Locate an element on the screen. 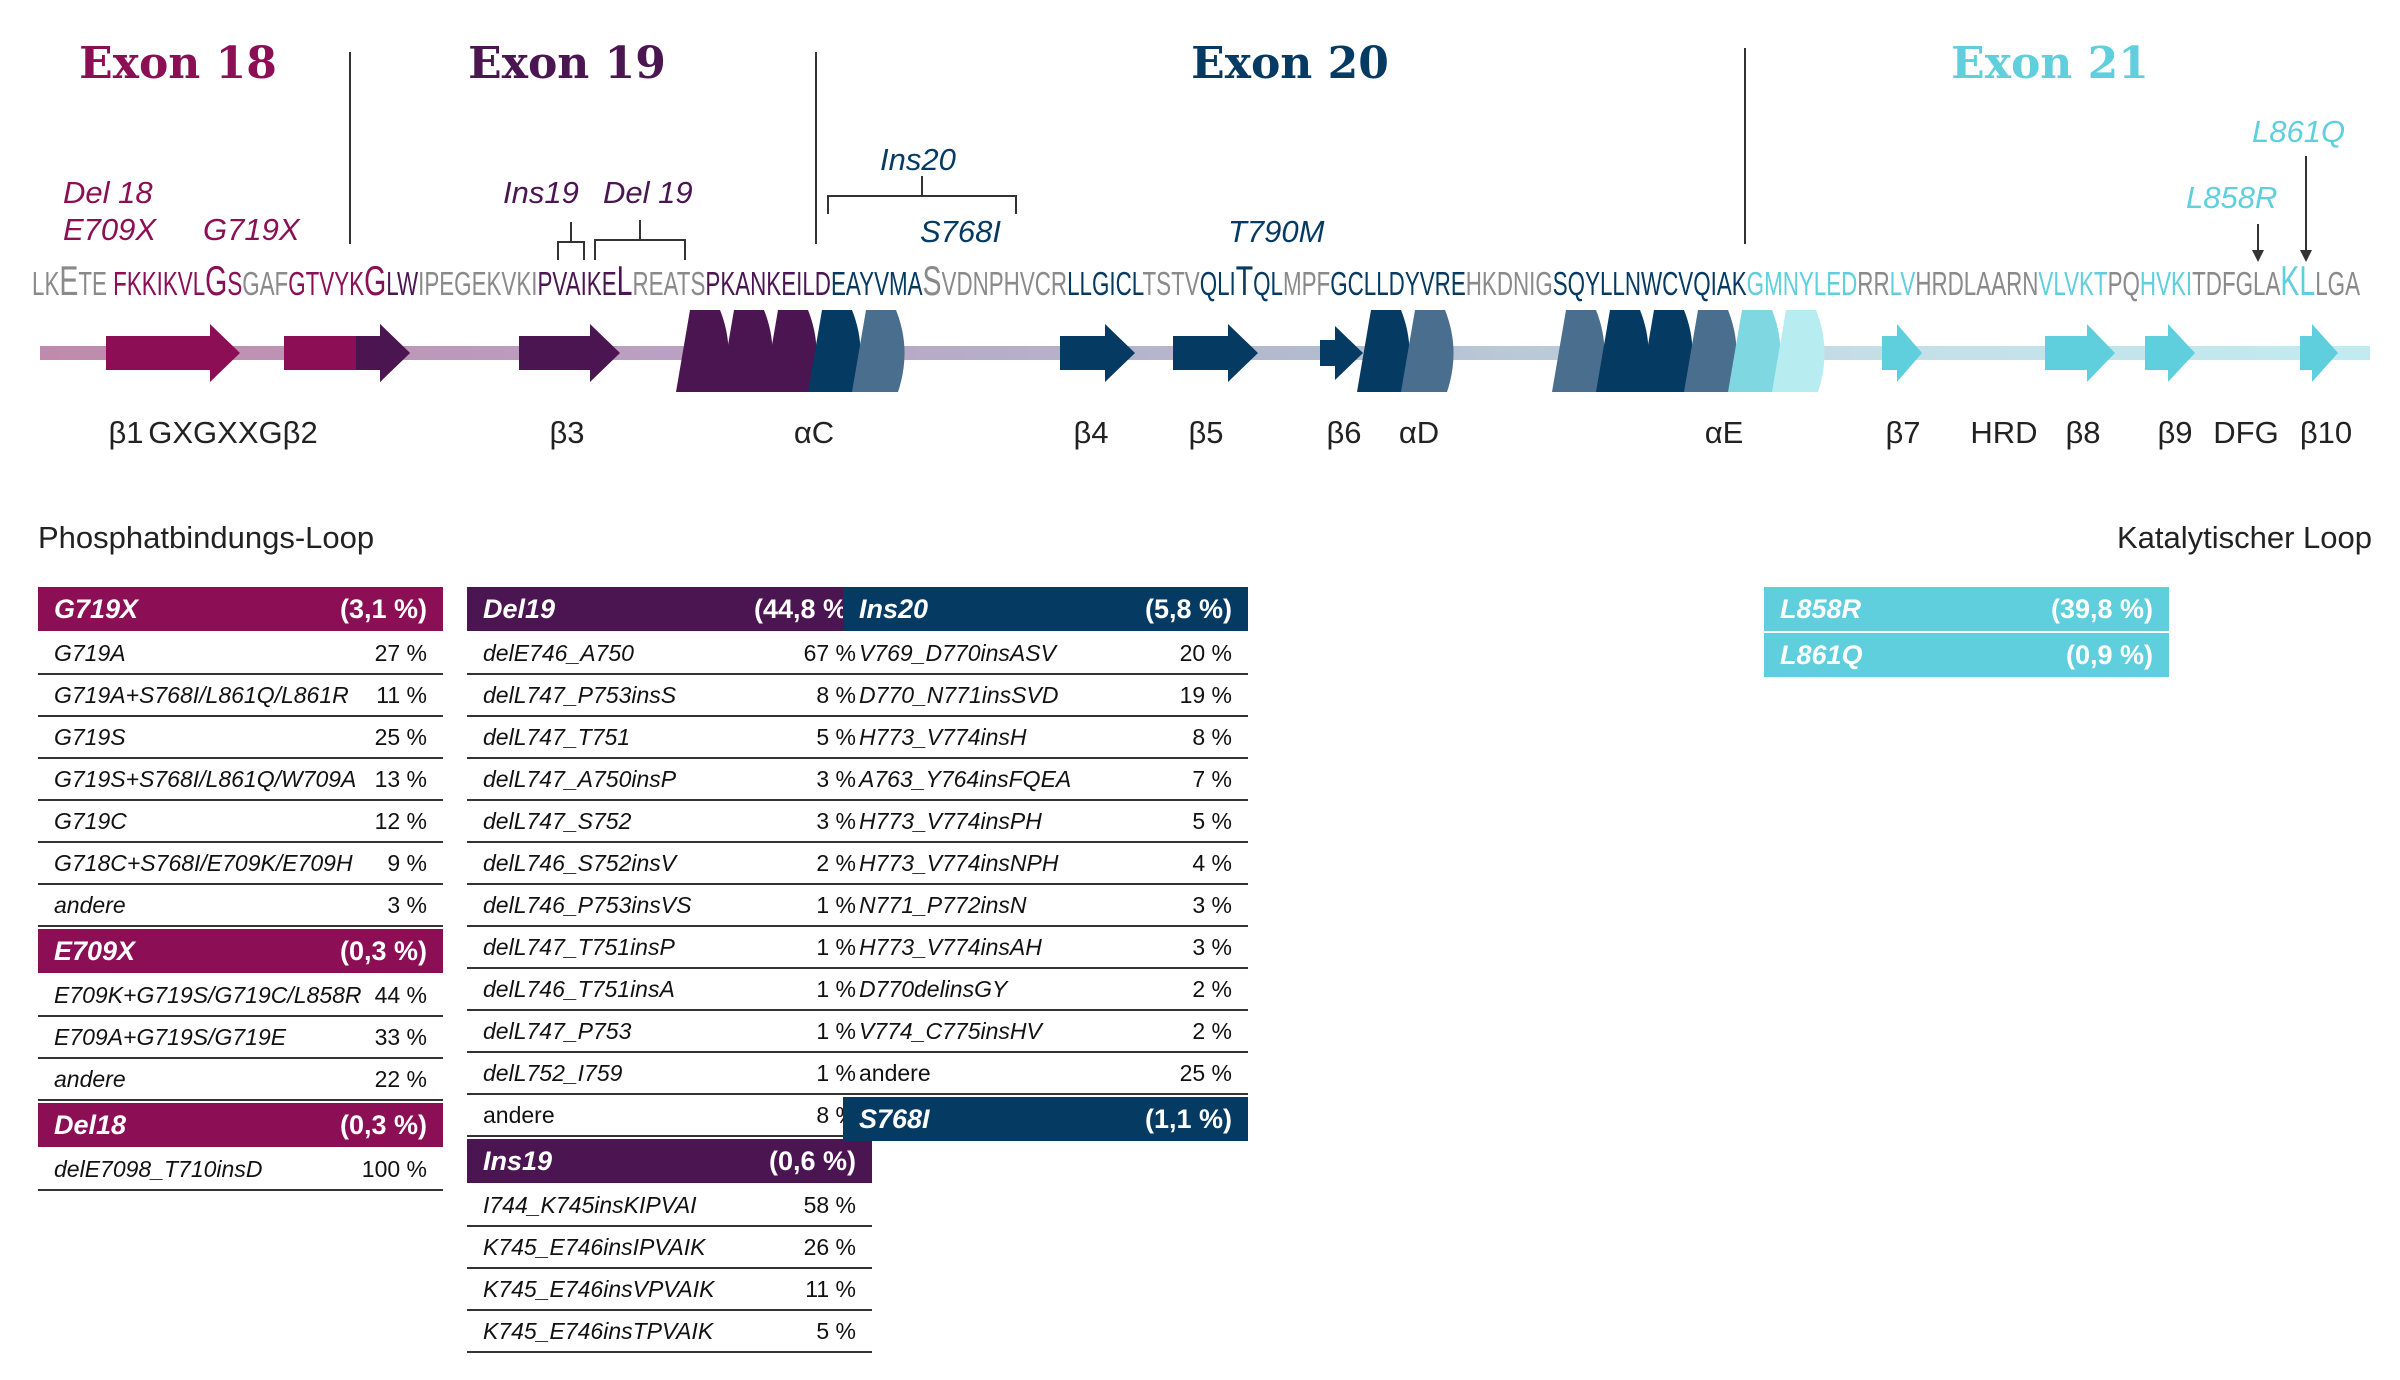  variant-name: G719S is located at coordinates (90, 736).